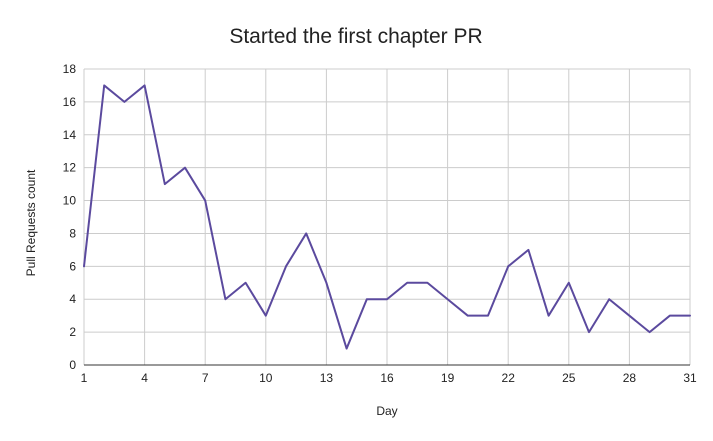 The height and width of the screenshot is (441, 713). Describe the element at coordinates (386, 411) in the screenshot. I see `x-axis-label: Day` at that location.